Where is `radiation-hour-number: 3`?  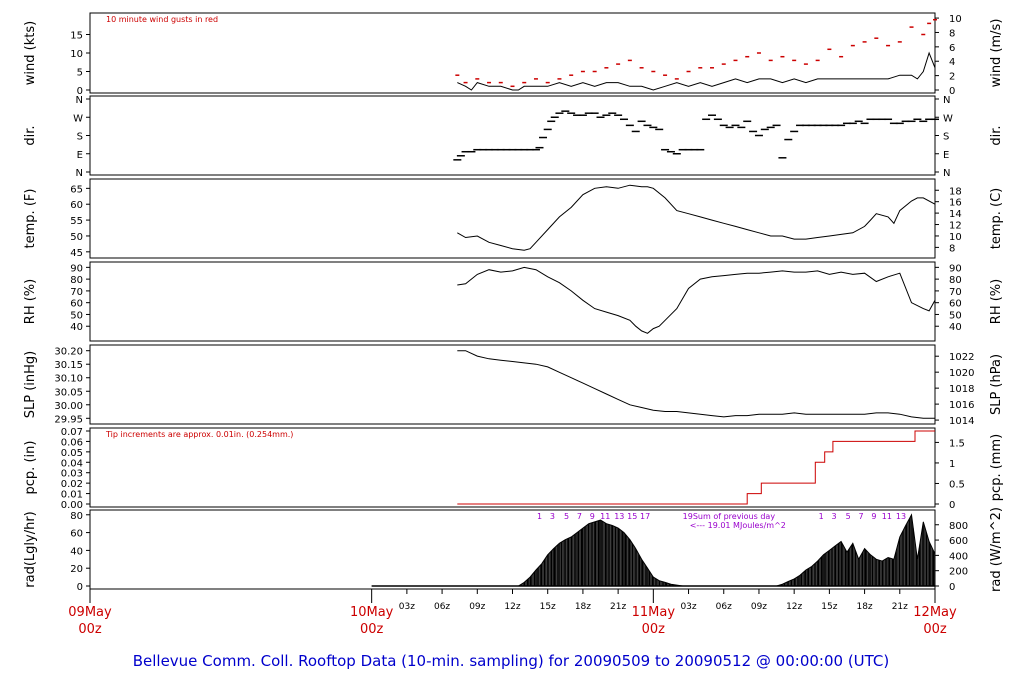
radiation-hour-number: 3 is located at coordinates (552, 516).